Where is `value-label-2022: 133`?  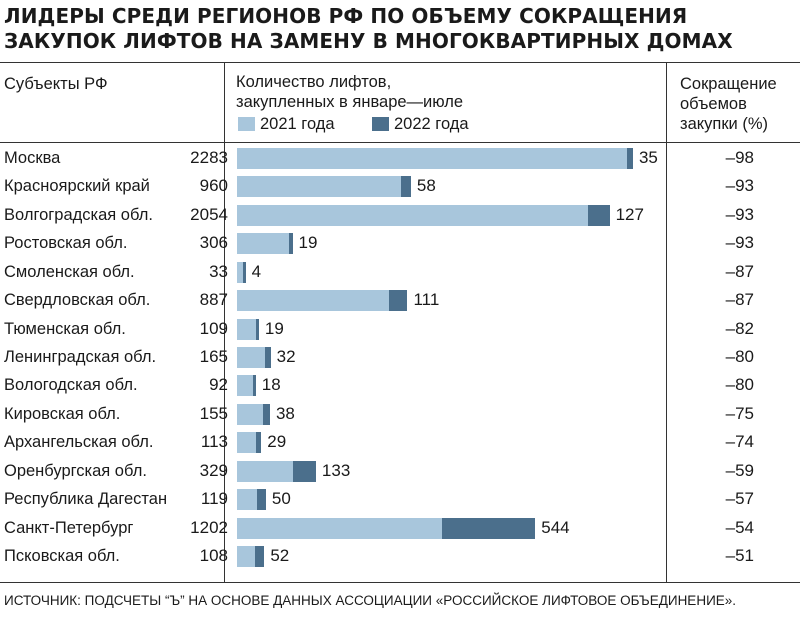
value-label-2022: 133 is located at coordinates (336, 470).